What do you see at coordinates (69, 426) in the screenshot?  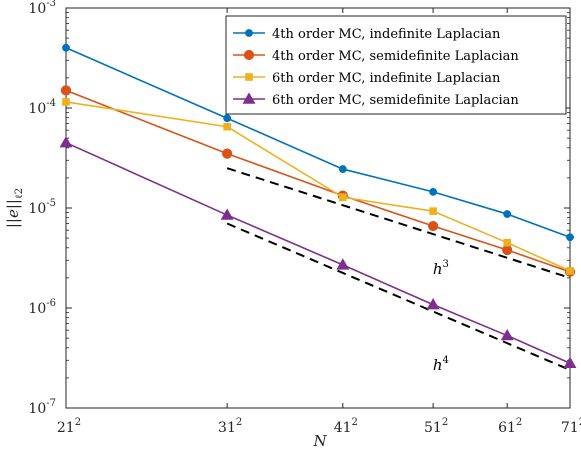 I see `x-tick-label: 212` at bounding box center [69, 426].